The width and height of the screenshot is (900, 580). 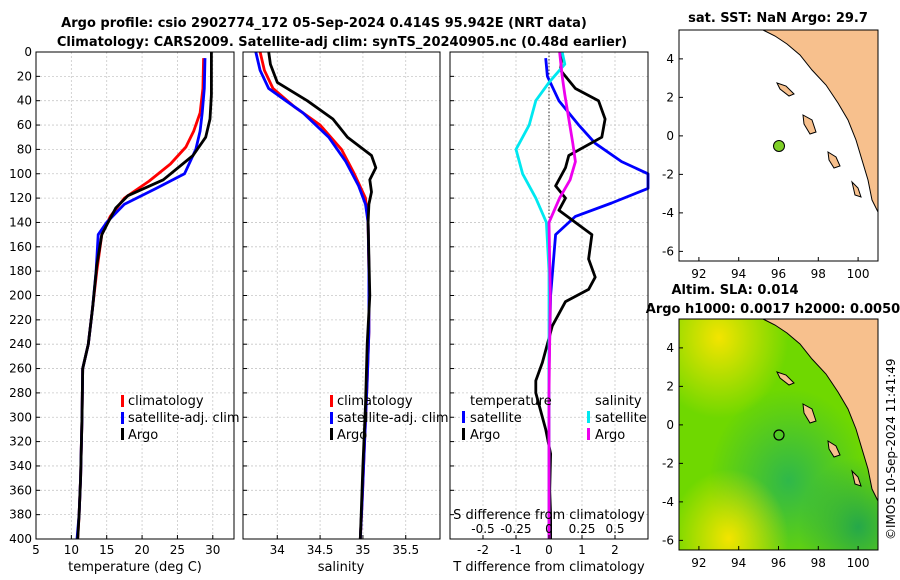 What do you see at coordinates (20, 198) in the screenshot?
I see `y-tick-label: 120` at bounding box center [20, 198].